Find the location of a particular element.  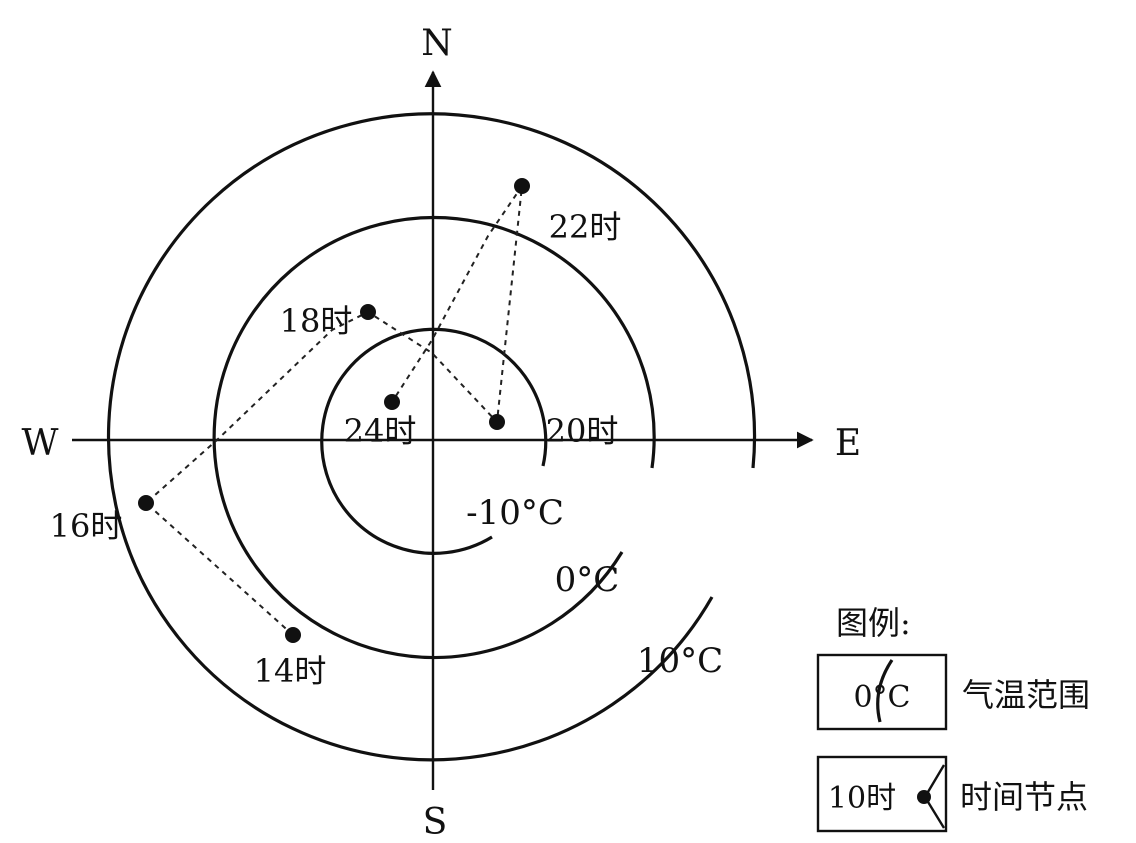

legend-title: 图例: is located at coordinates (873, 623).